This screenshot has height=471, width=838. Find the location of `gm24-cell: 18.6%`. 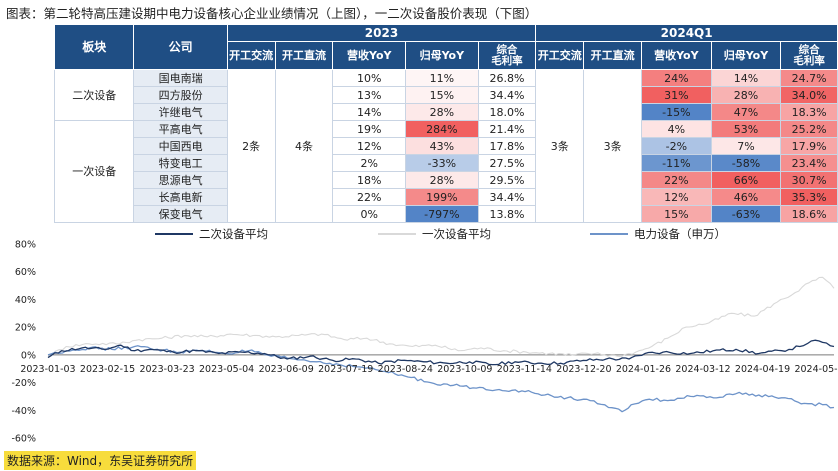

gm24-cell: 18.6% is located at coordinates (809, 214).